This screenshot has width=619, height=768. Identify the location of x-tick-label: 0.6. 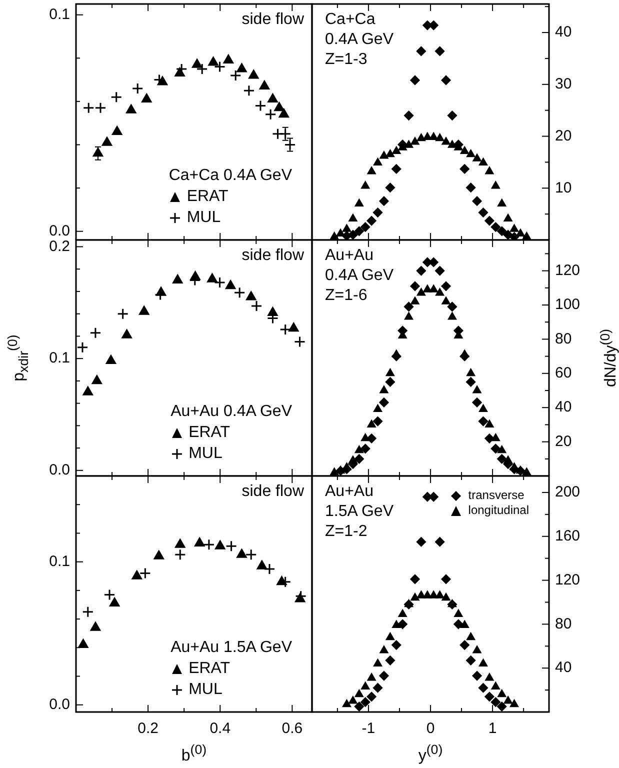
(292, 729).